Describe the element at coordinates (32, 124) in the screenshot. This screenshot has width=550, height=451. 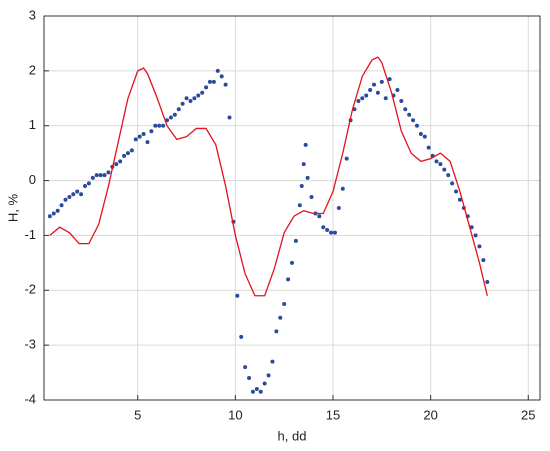
I see `y-tick-label: 1` at that location.